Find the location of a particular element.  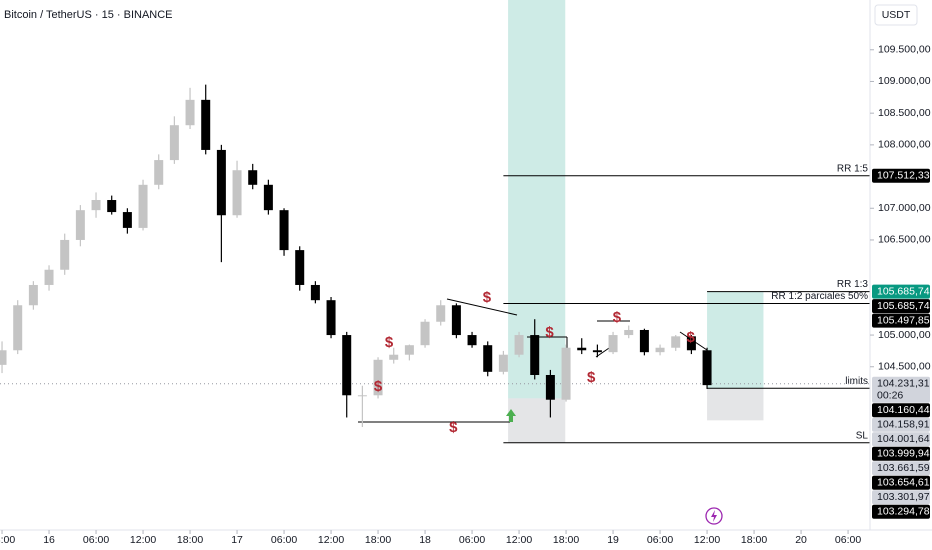

level-label: SL is located at coordinates (862, 435).